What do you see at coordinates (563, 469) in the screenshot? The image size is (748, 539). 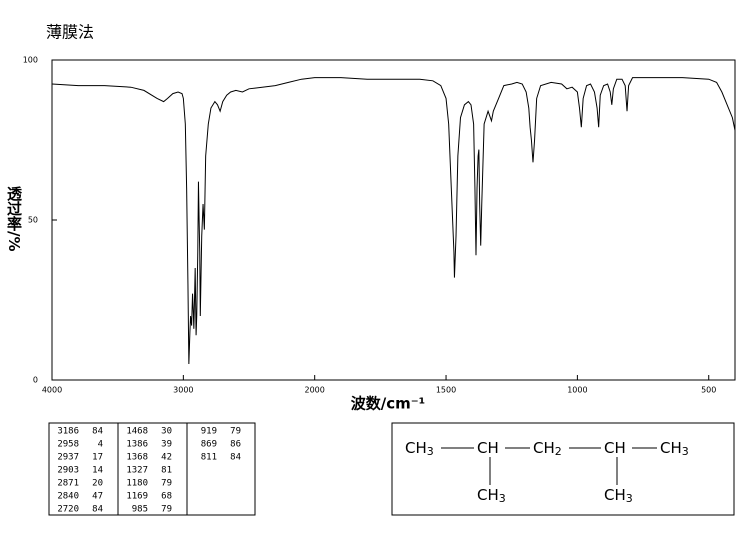 I see `structure-frame` at bounding box center [563, 469].